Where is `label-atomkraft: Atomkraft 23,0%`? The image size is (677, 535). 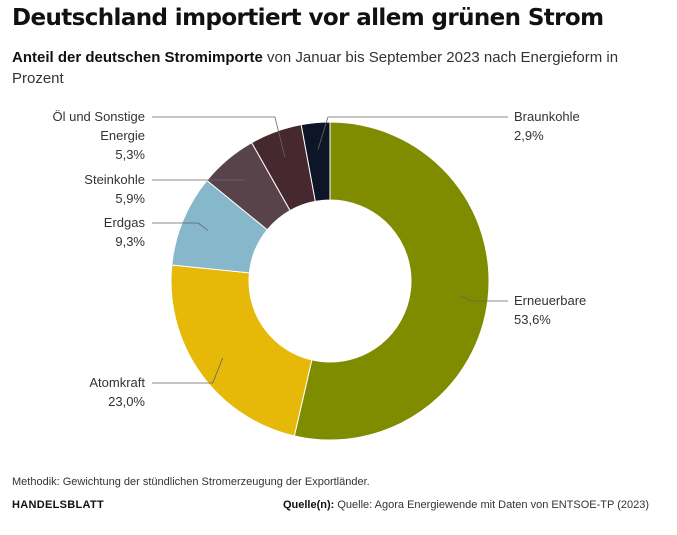
label-atomkraft: Atomkraft 23,0% is located at coordinates (117, 392).